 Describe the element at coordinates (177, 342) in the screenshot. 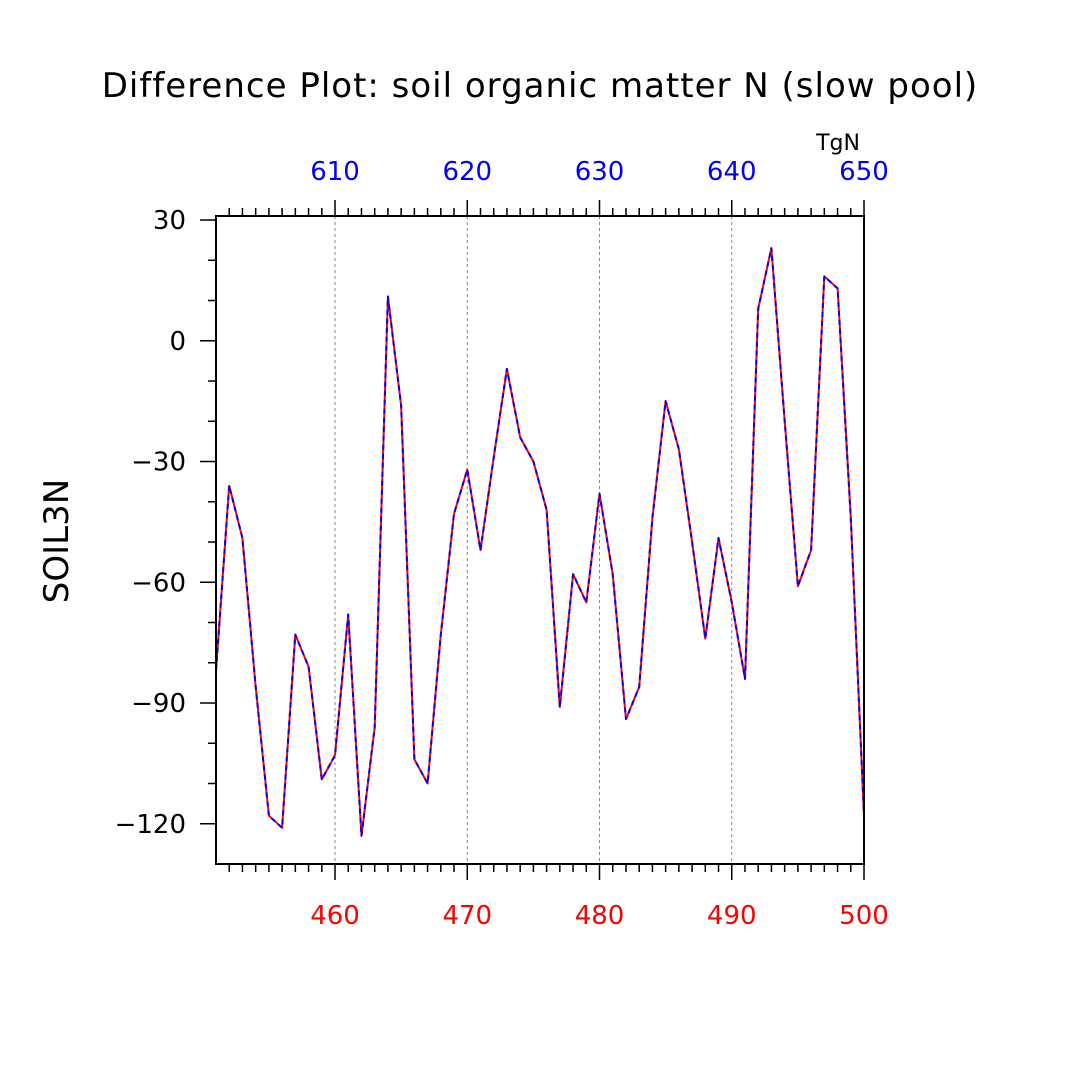

I see `y-tick-label: 0` at that location.